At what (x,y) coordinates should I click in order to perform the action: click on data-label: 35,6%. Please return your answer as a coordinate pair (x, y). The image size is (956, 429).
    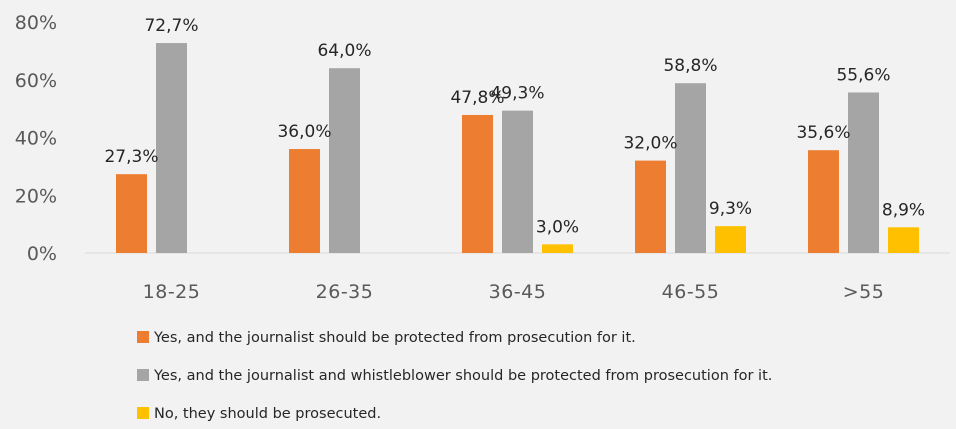
    Looking at the image, I should click on (823, 133).